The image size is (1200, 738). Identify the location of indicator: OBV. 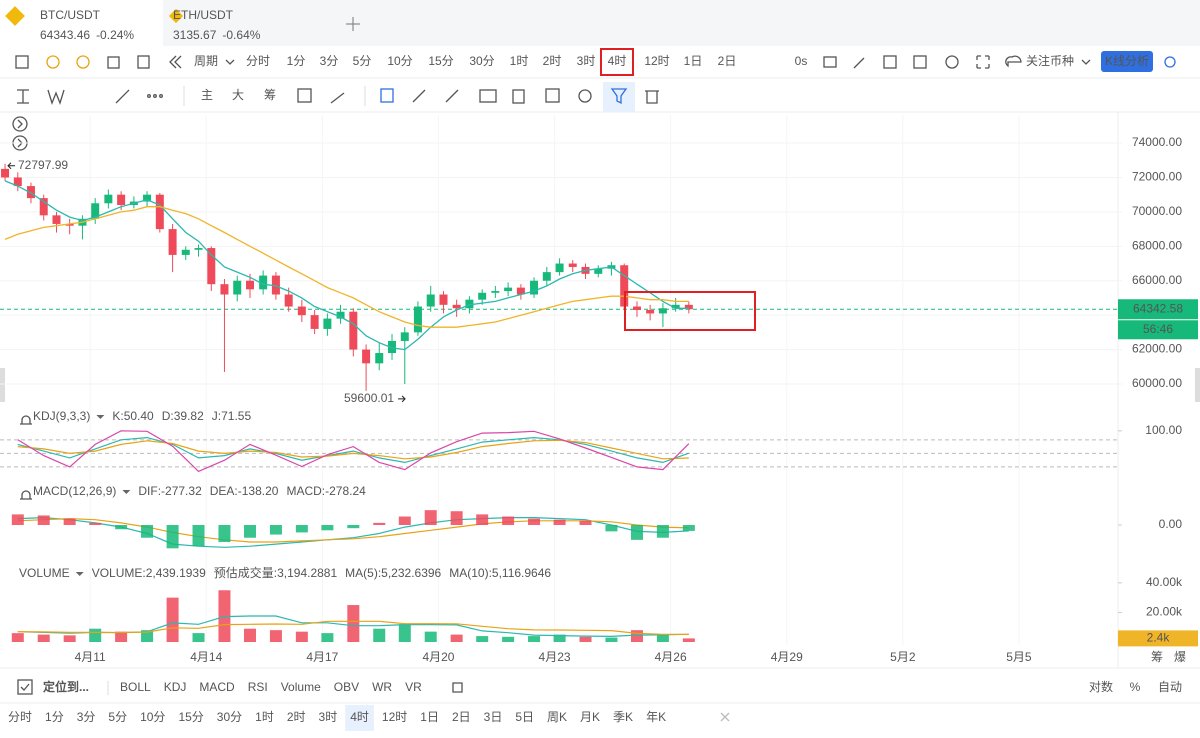
(346, 687).